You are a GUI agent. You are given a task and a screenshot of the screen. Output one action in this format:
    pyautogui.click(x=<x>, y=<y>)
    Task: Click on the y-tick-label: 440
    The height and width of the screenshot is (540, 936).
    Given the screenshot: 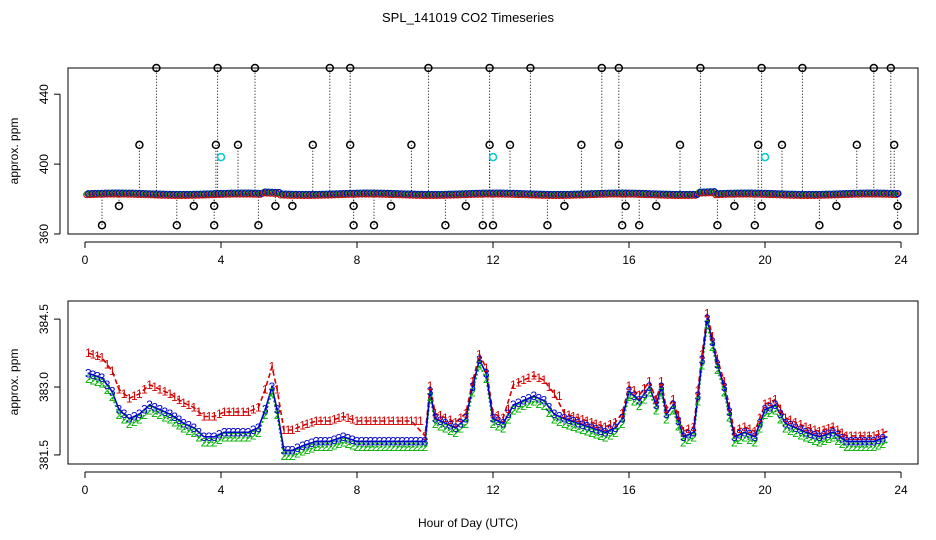 What is the action you would take?
    pyautogui.click(x=44, y=94)
    